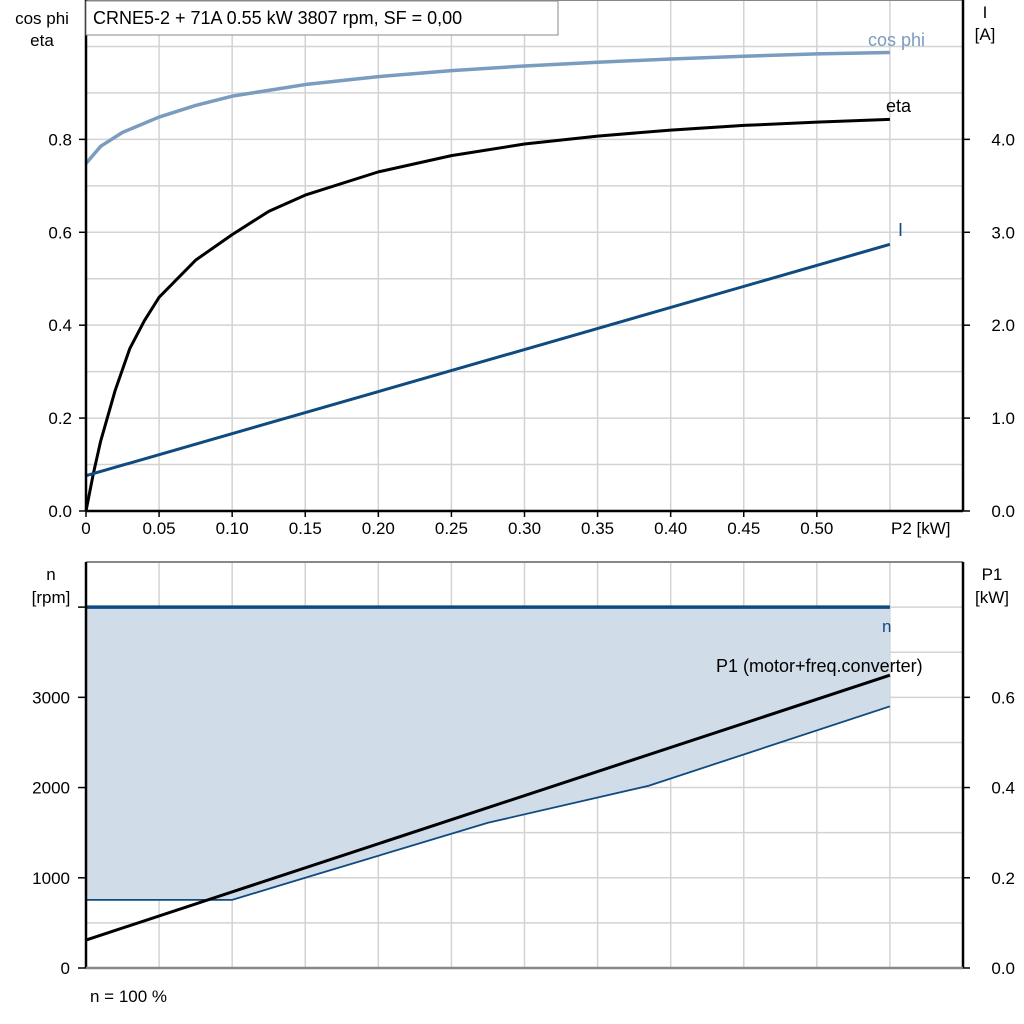  Describe the element at coordinates (50, 574) in the screenshot. I see `bottom-left-axis-label-n: n` at that location.